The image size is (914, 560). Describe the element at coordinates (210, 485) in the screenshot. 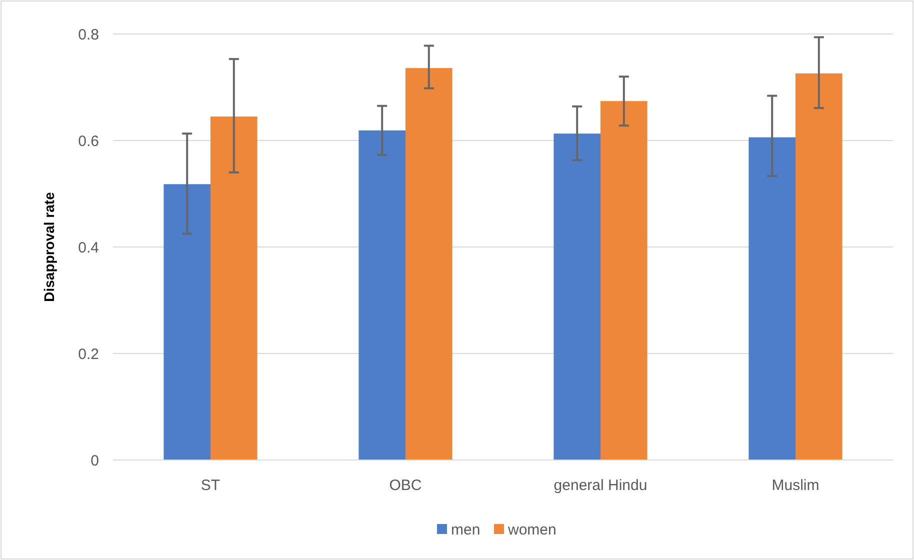

I see `x-tick-label: ST` at that location.